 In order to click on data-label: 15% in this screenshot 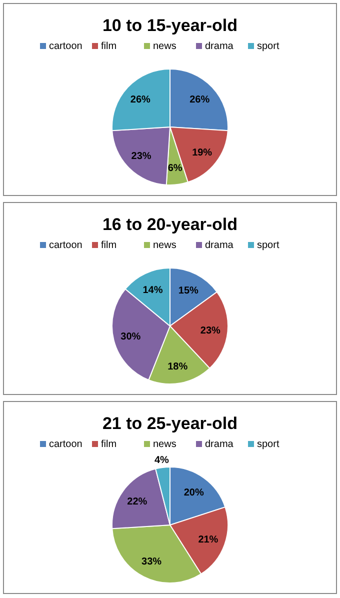, I will do `click(188, 290)`.